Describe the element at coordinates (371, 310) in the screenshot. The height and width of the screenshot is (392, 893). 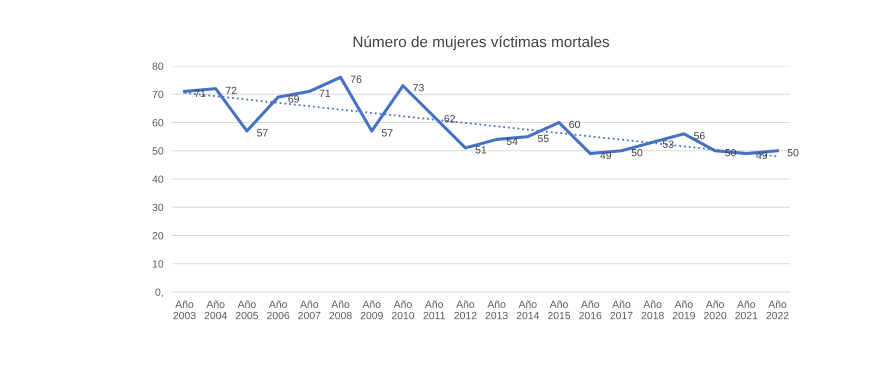
I see `x-tick-label: Año 2009` at that location.